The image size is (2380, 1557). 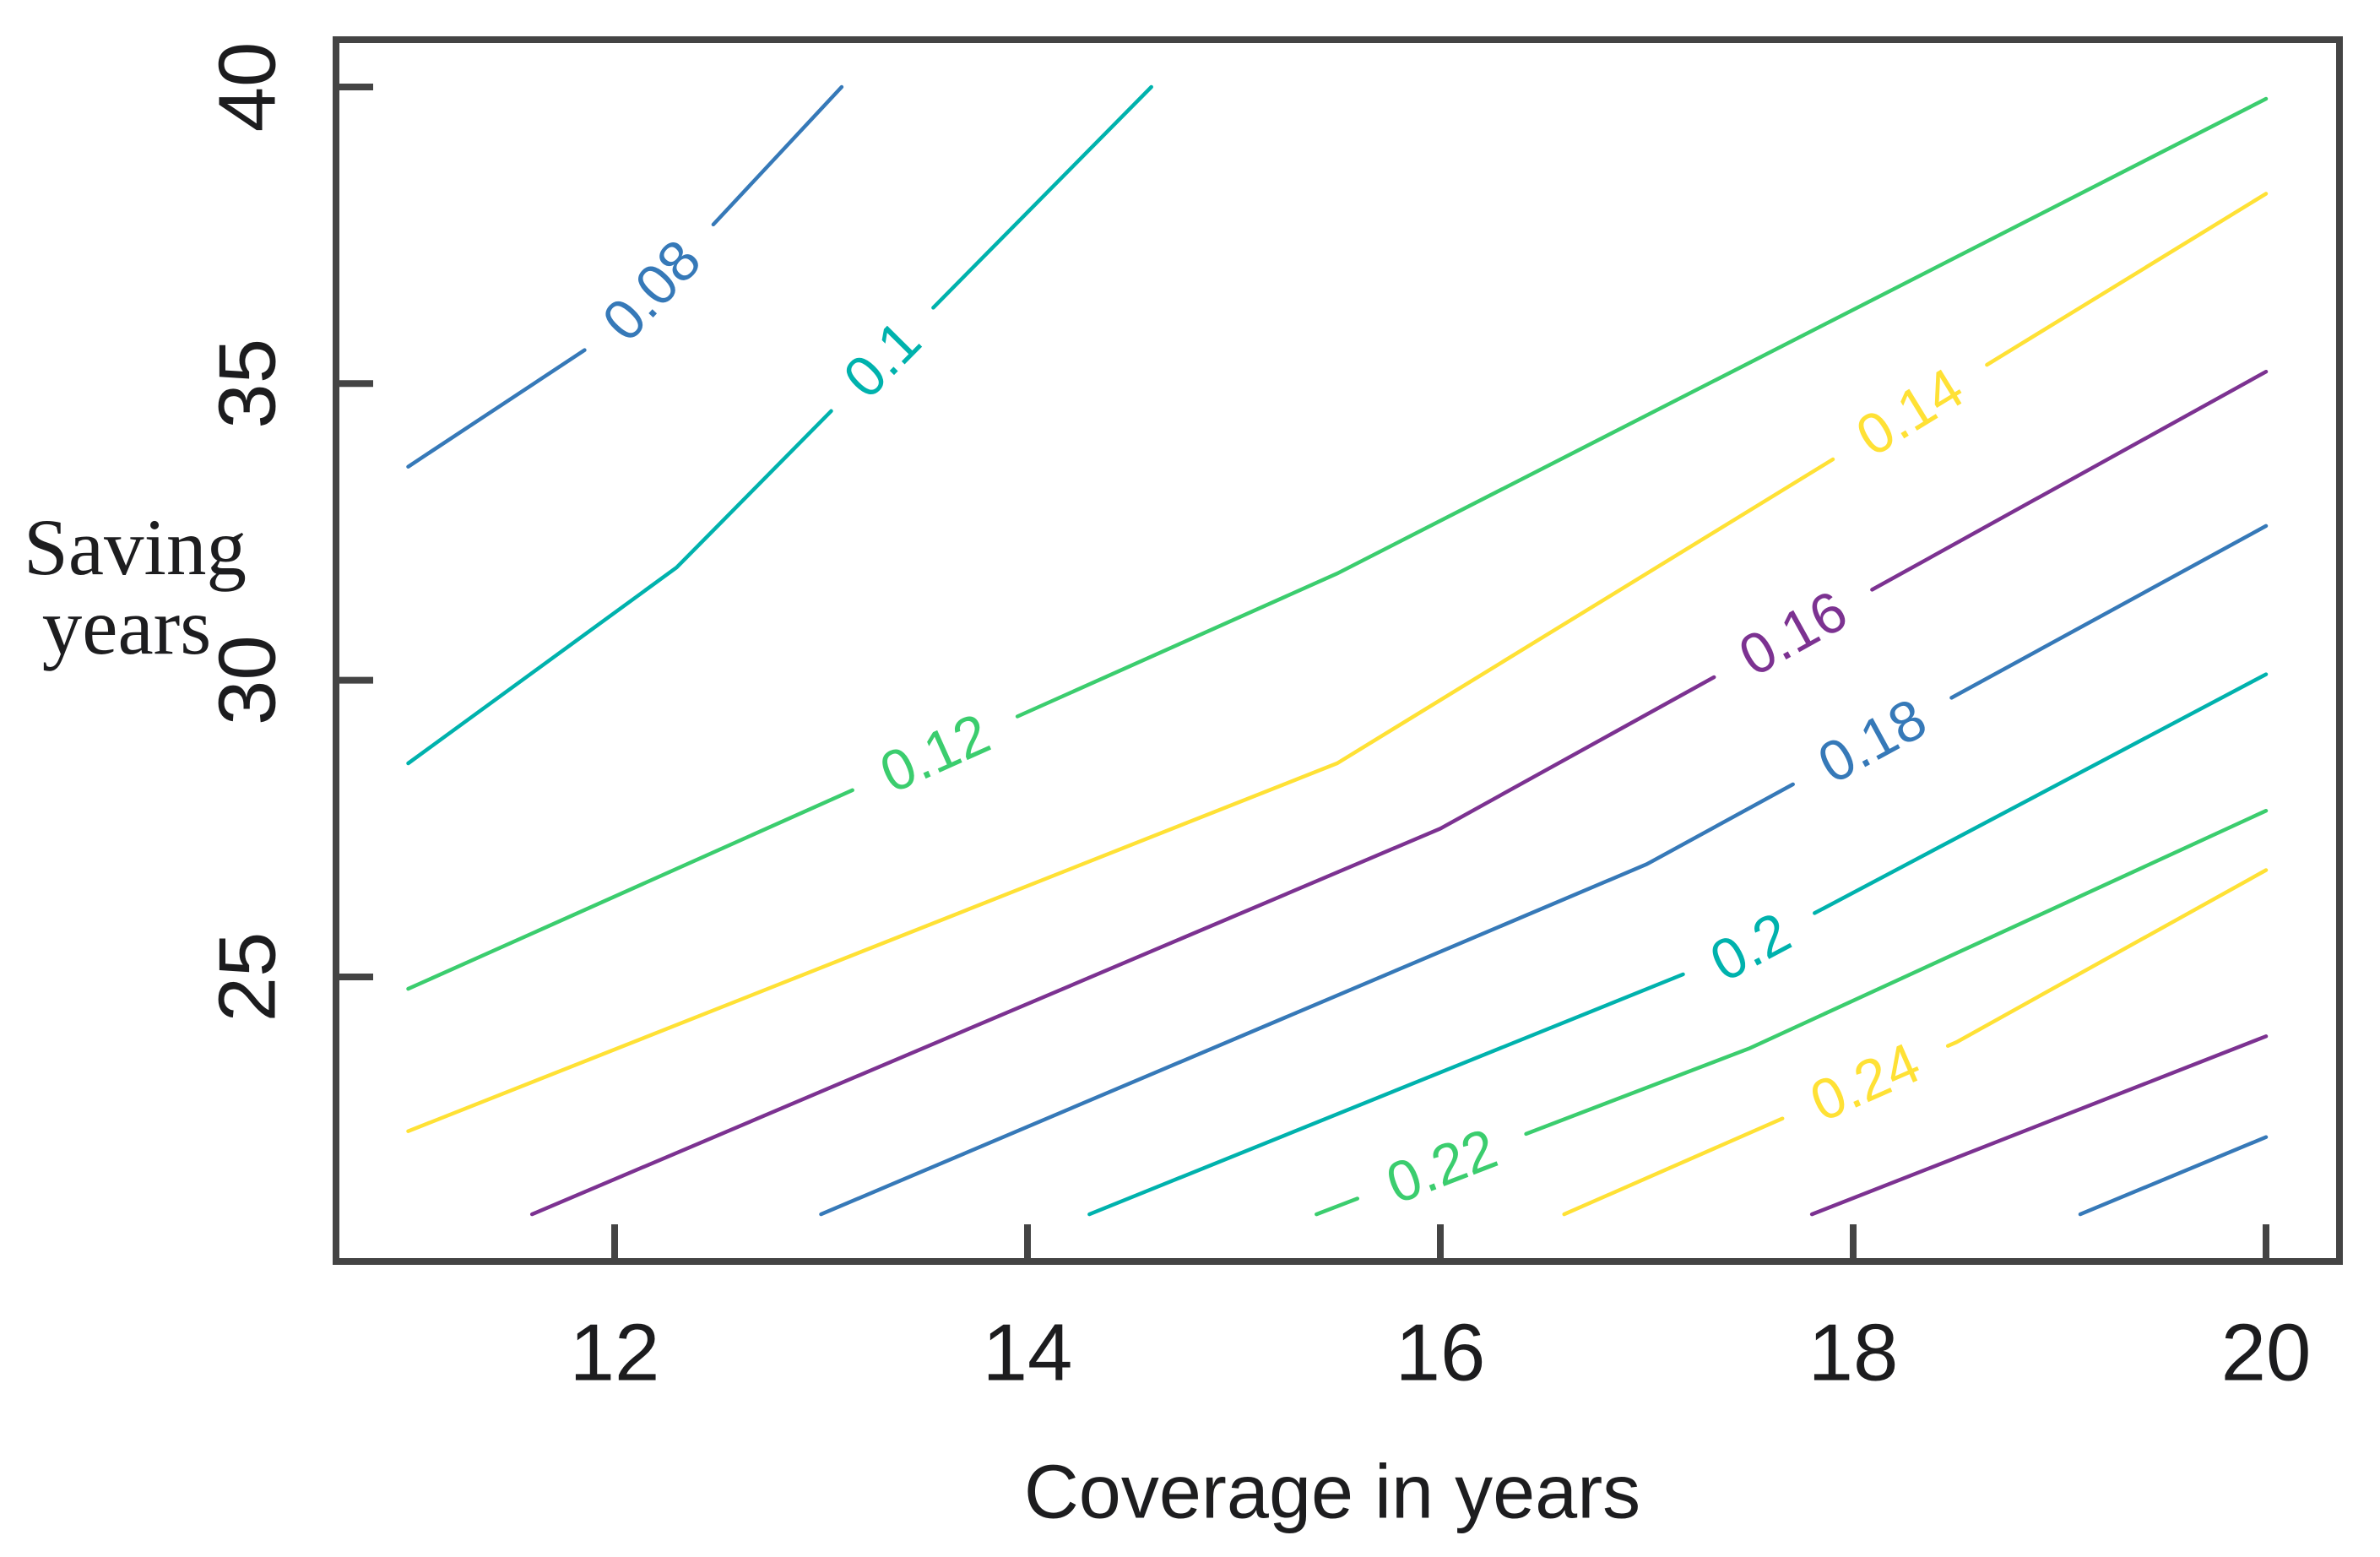 I want to click on contour-label-0.2: 0.2, so click(x=1750, y=947).